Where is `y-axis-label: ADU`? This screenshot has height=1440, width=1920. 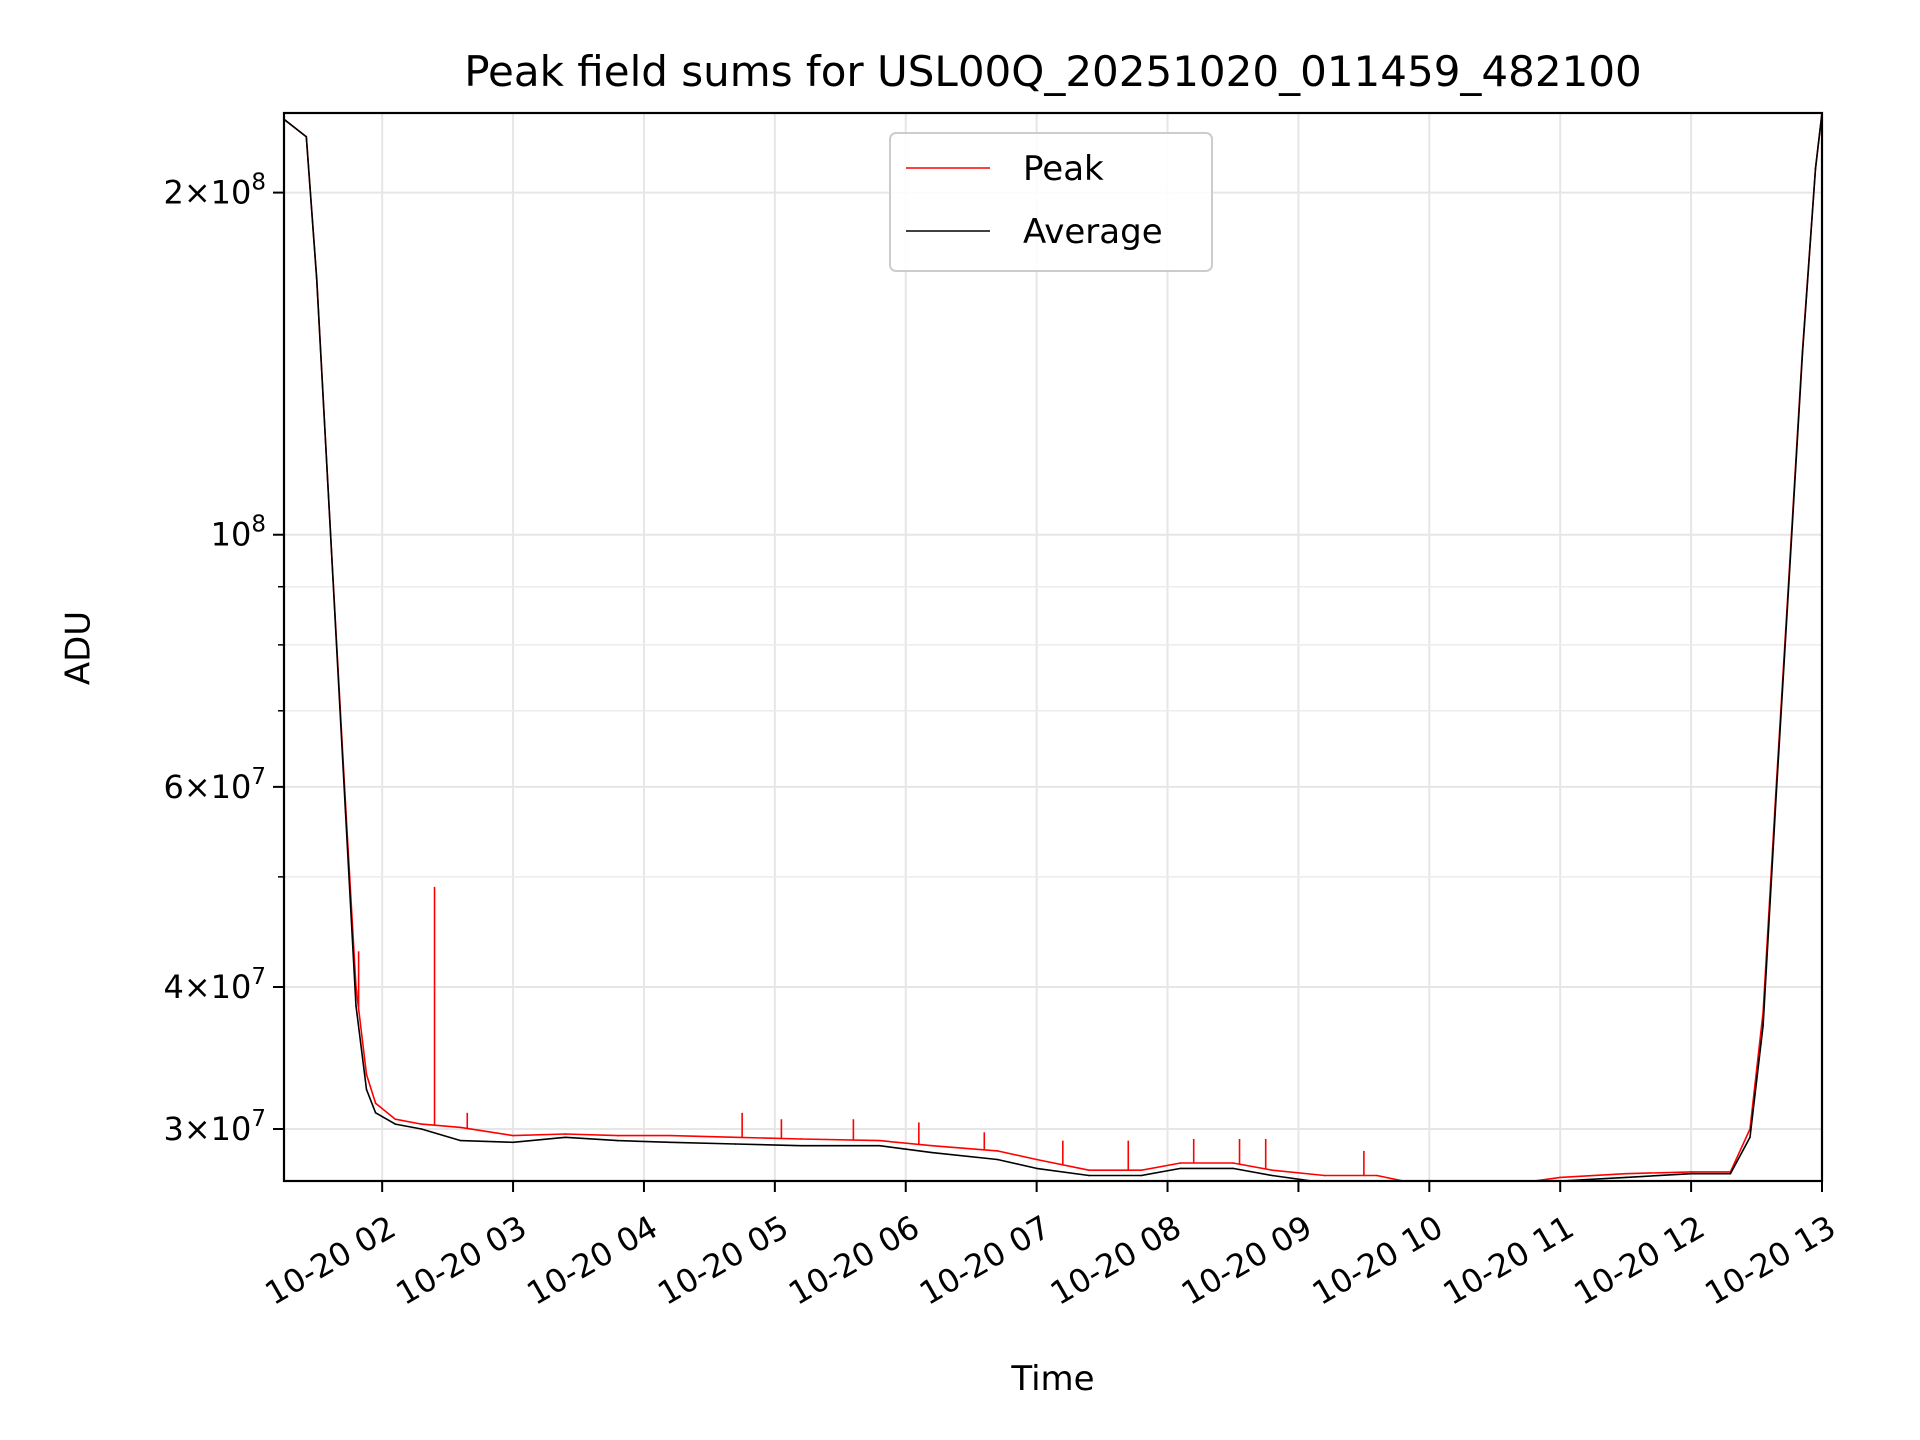 y-axis-label: ADU is located at coordinates (79, 648).